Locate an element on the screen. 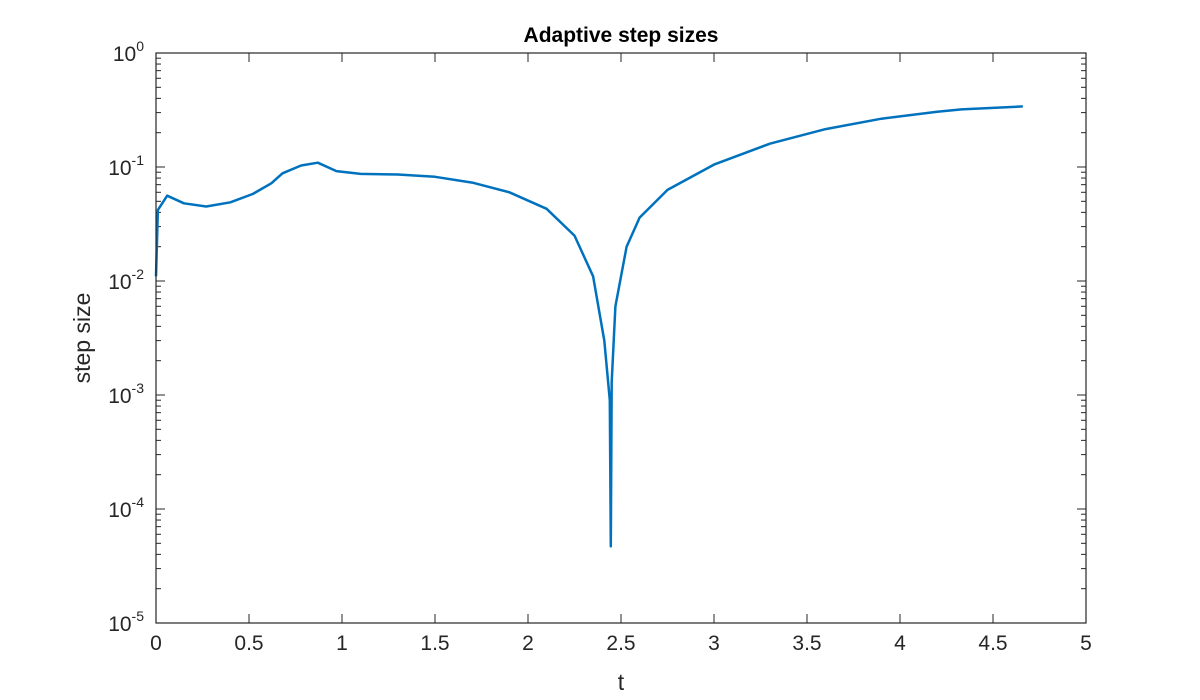 The image size is (1200, 700). x-tick-label: 4 is located at coordinates (900, 643).